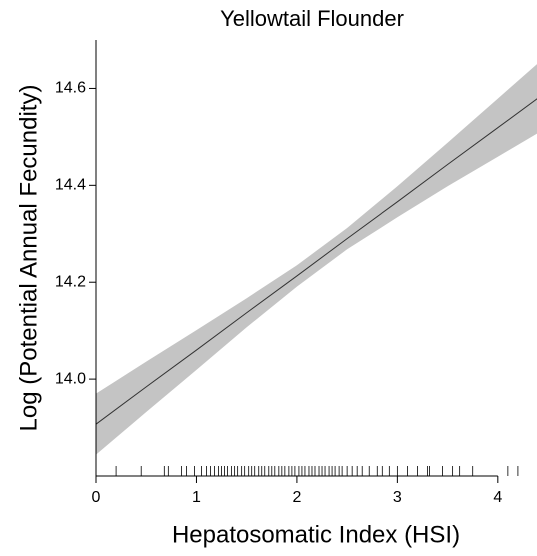  What do you see at coordinates (312, 18) in the screenshot?
I see `chart-title: Yellowtail Flounder` at bounding box center [312, 18].